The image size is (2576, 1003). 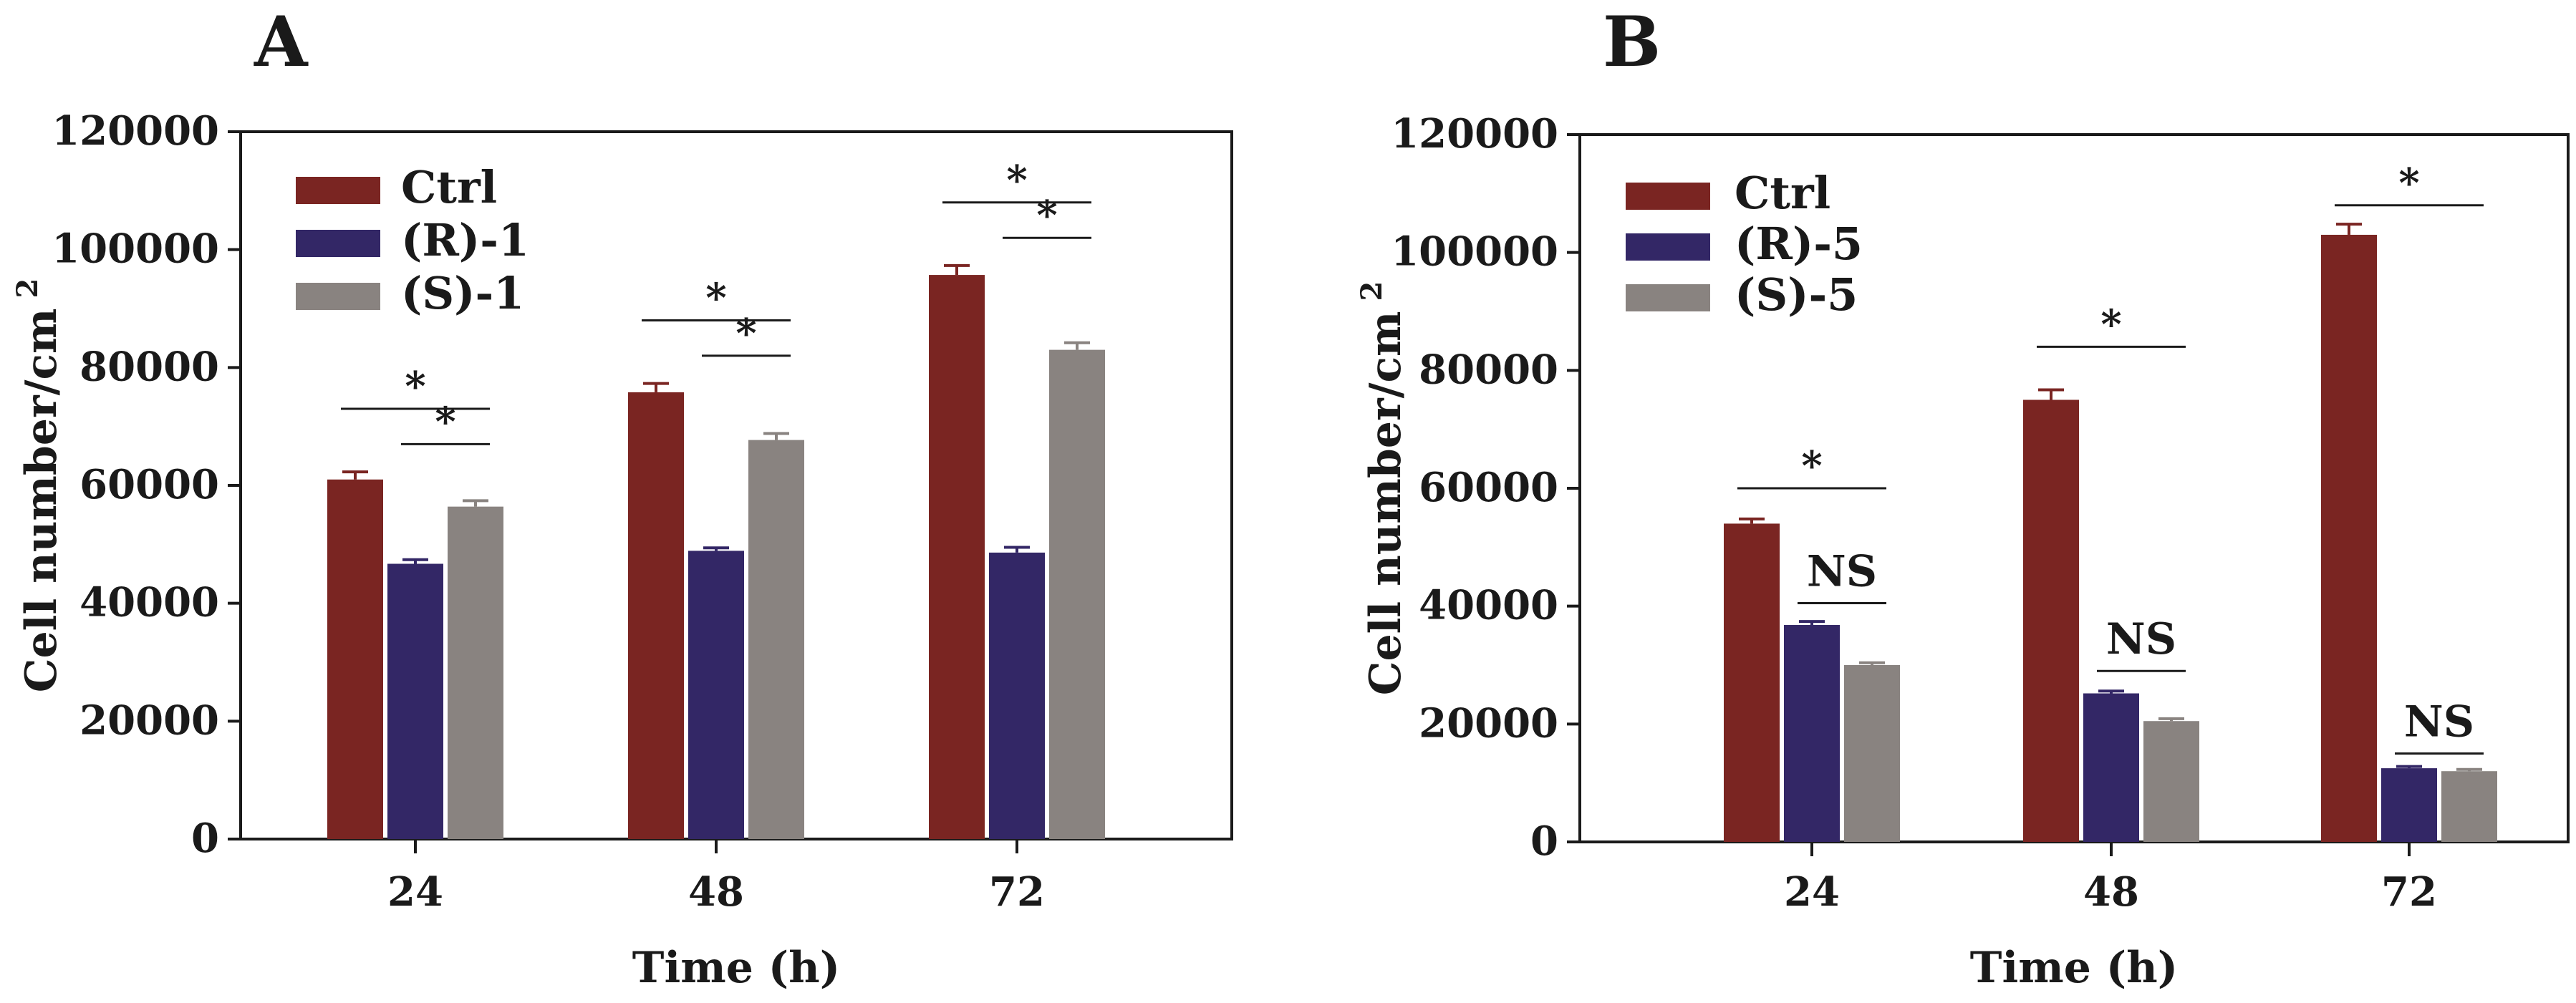 I want to click on legend-label: (S)-1, so click(x=463, y=293).